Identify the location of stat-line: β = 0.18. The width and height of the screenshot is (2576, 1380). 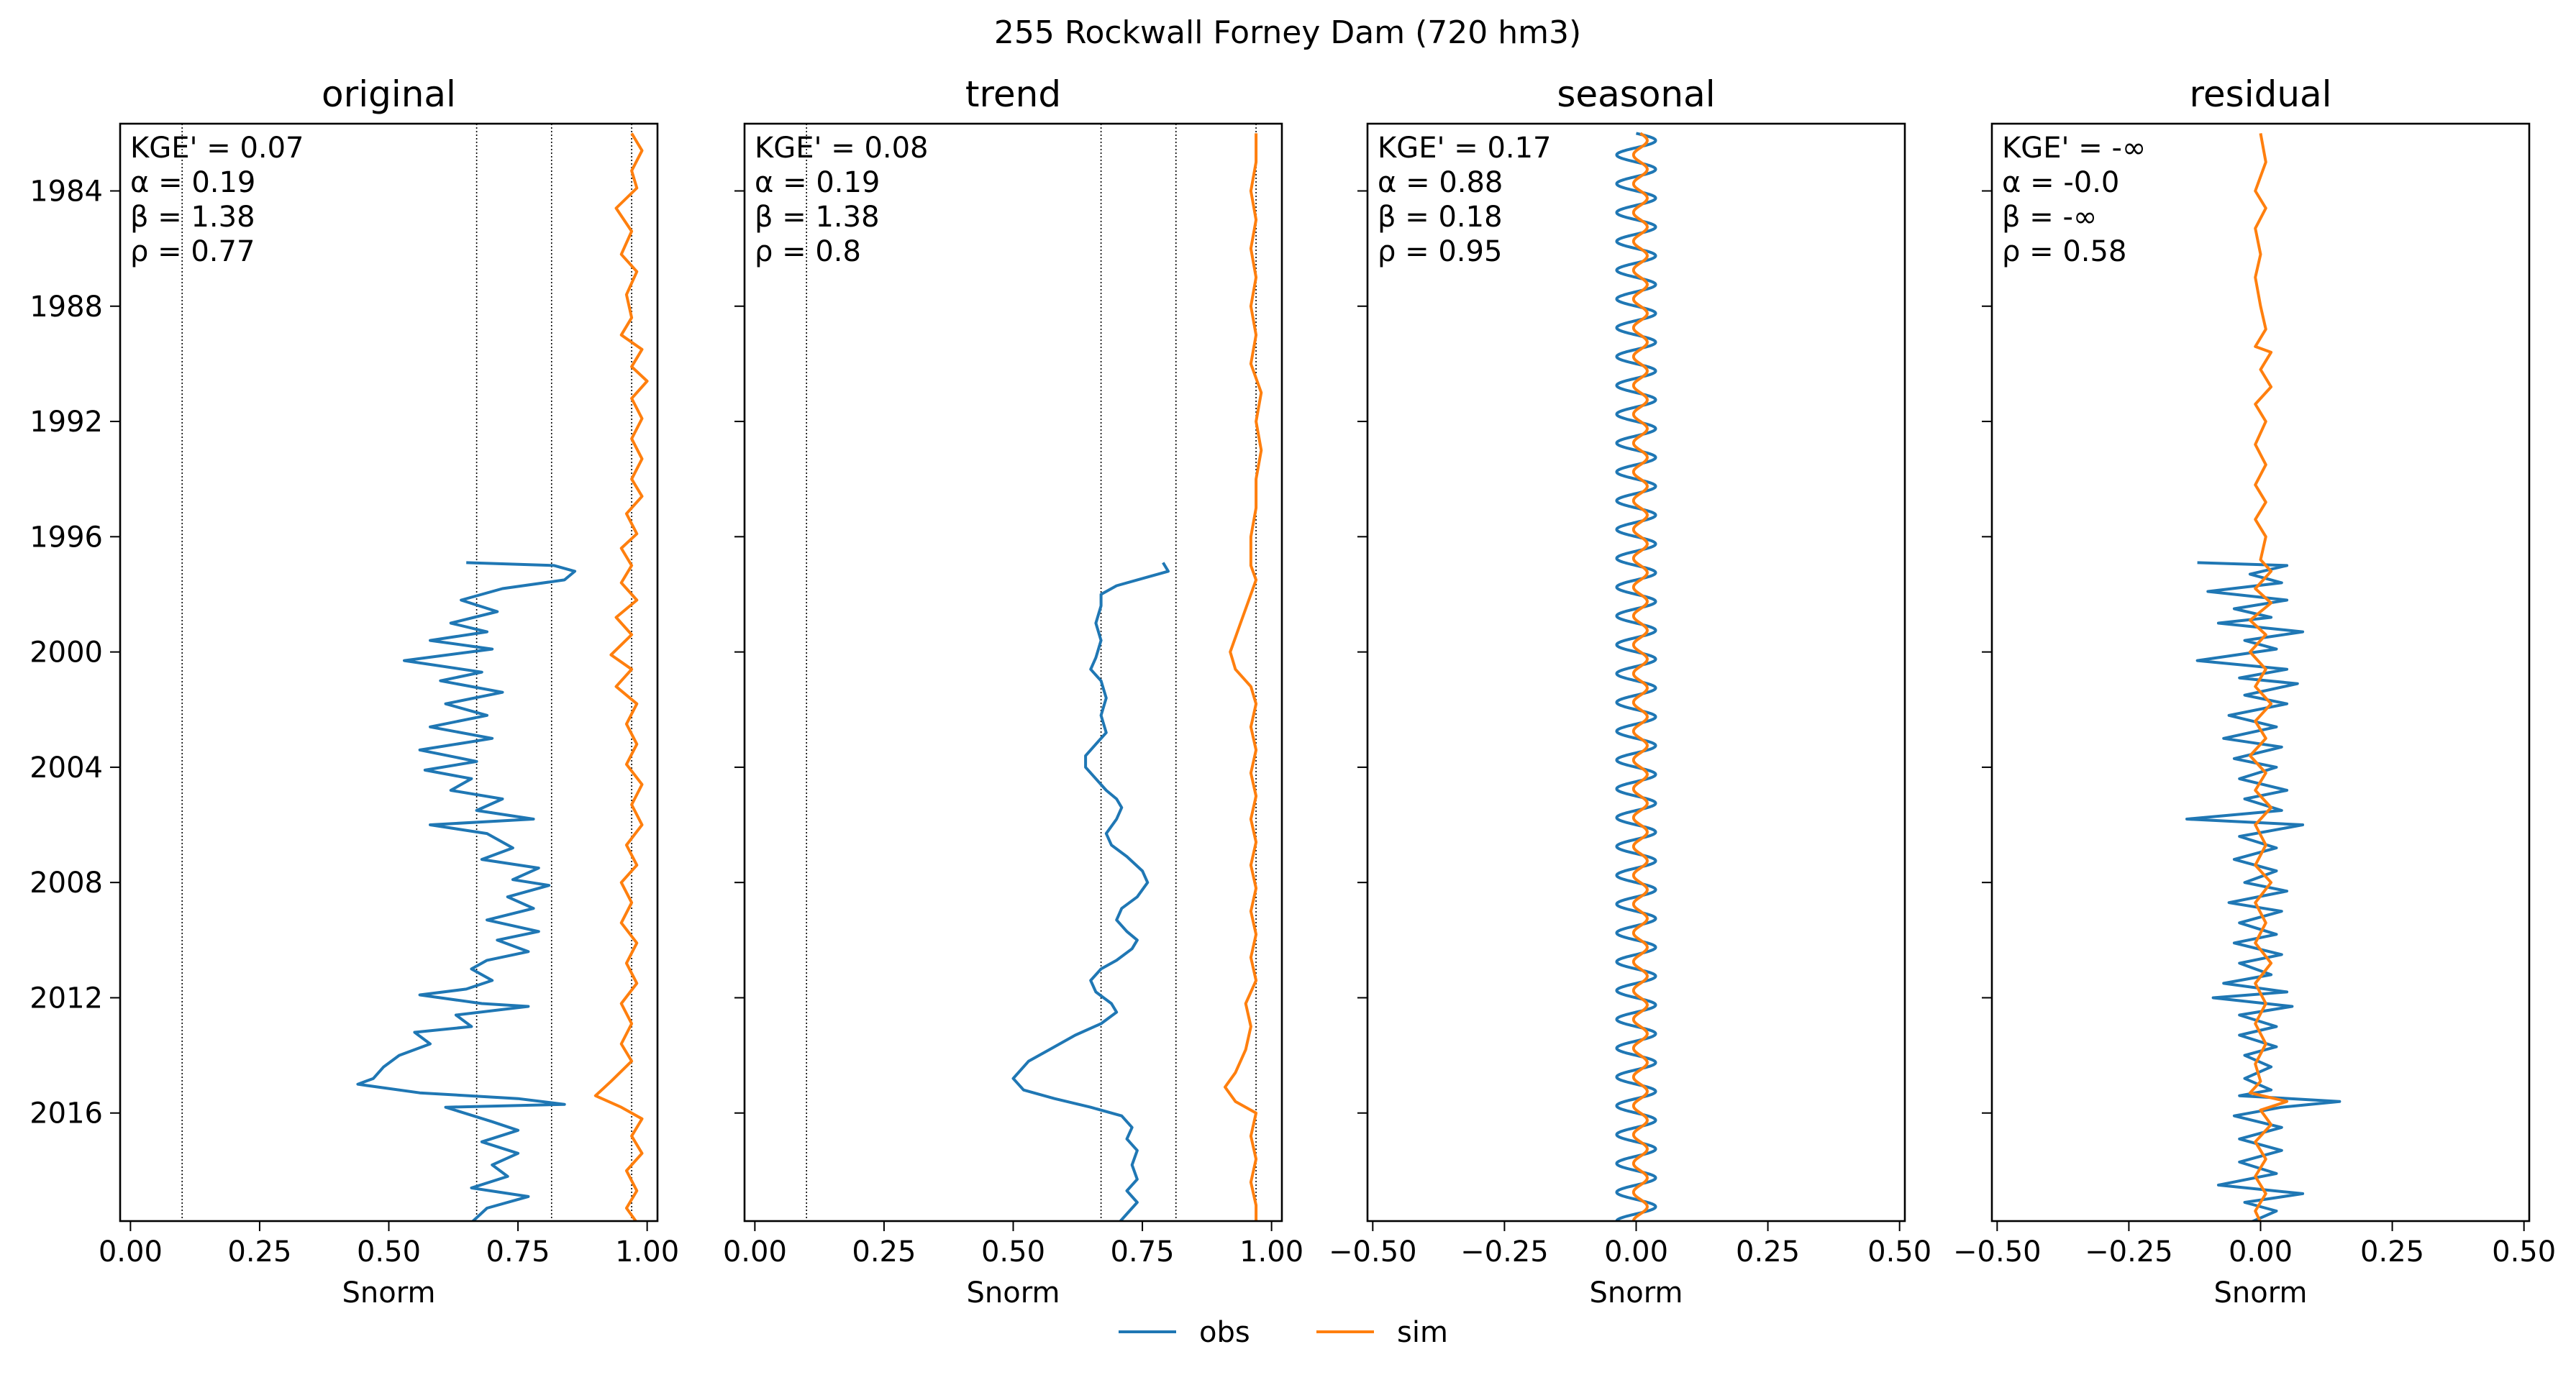
(1440, 217).